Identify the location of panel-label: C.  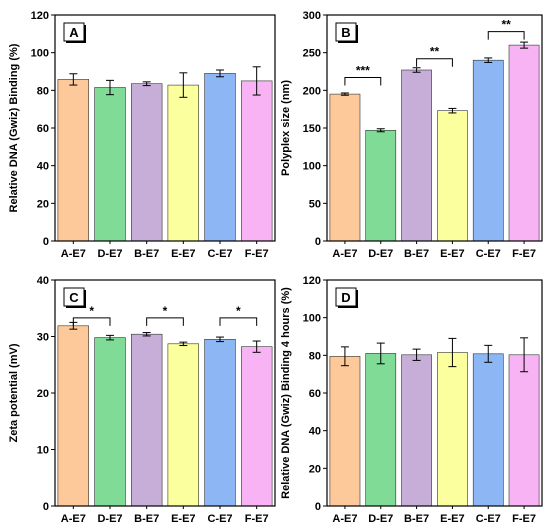
(74, 297).